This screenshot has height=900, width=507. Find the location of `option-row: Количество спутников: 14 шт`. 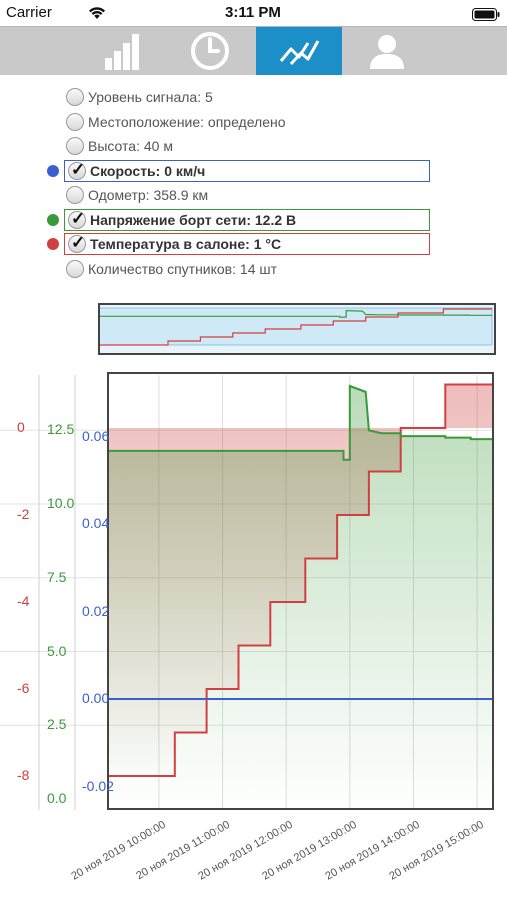

option-row: Количество спутников: 14 шт is located at coordinates (171, 269).